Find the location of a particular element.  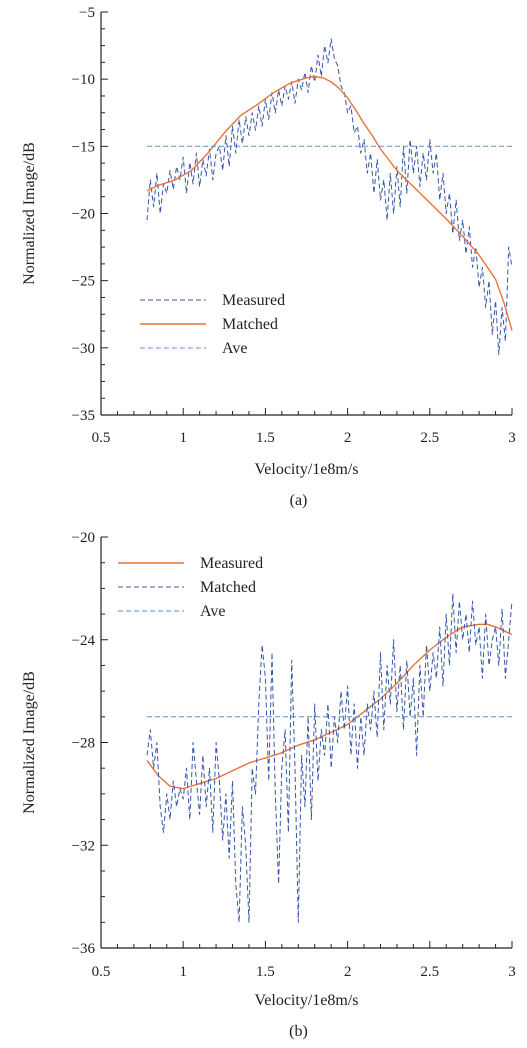

series-line-measured is located at coordinates (329, 706).